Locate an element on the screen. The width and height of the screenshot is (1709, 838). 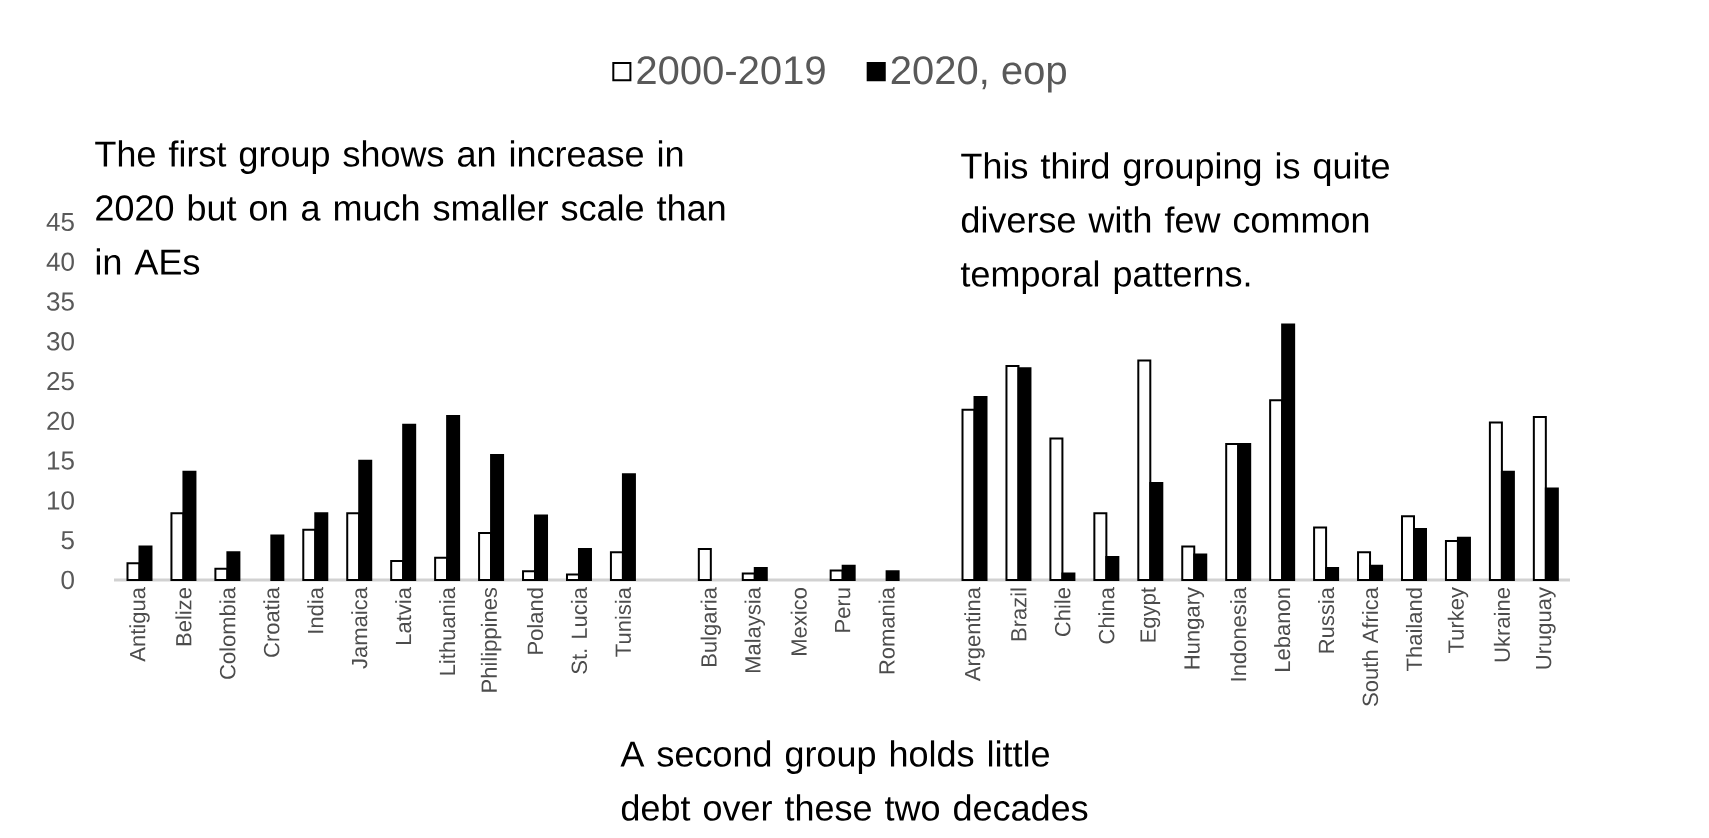
y-tick-label: 35 is located at coordinates (60, 301).